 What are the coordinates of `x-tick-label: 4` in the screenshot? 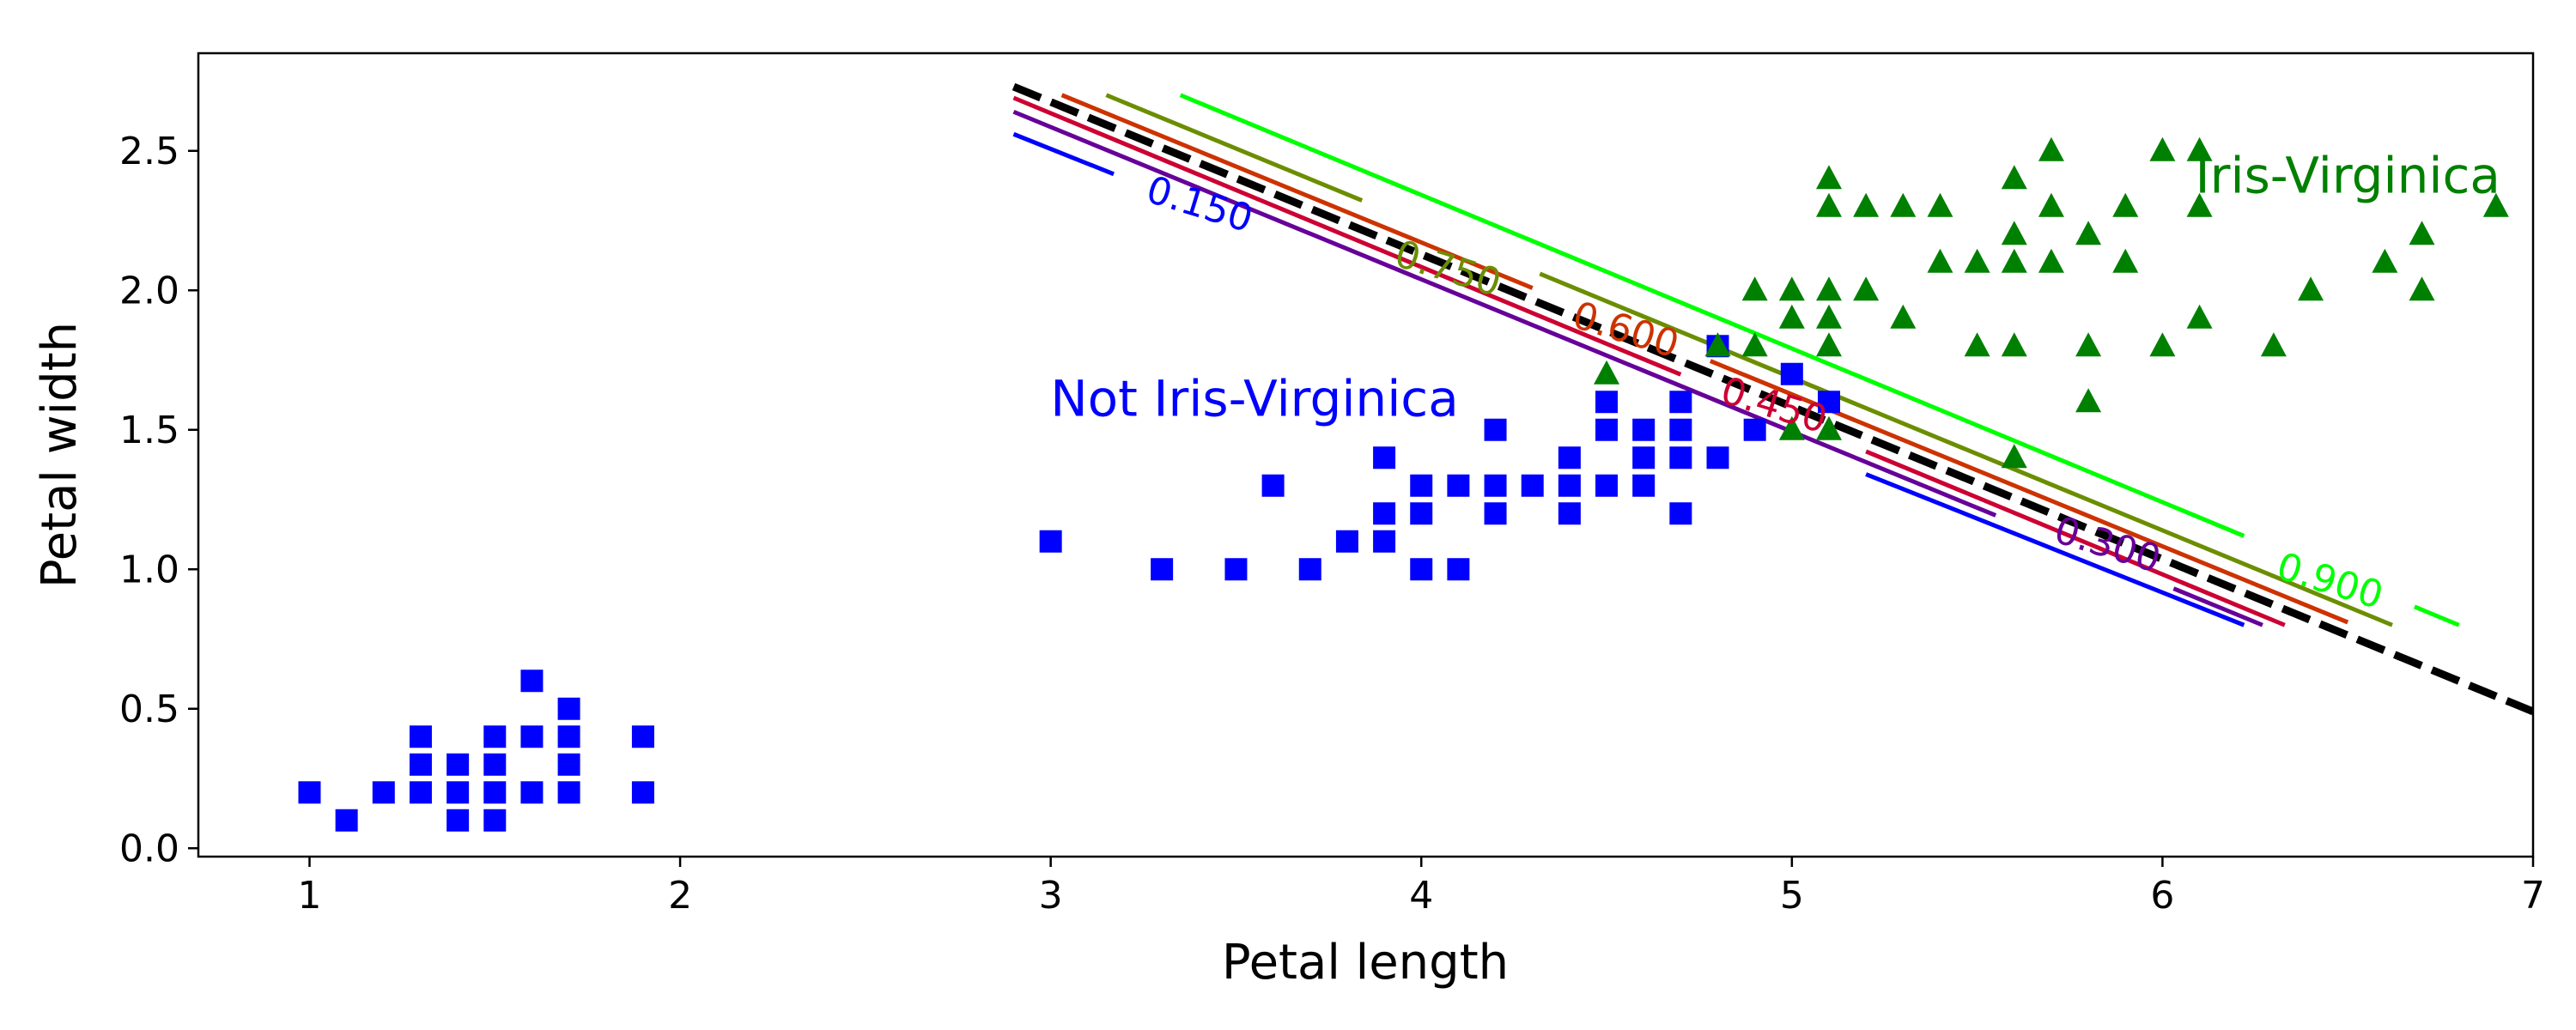 It's located at (1421, 896).